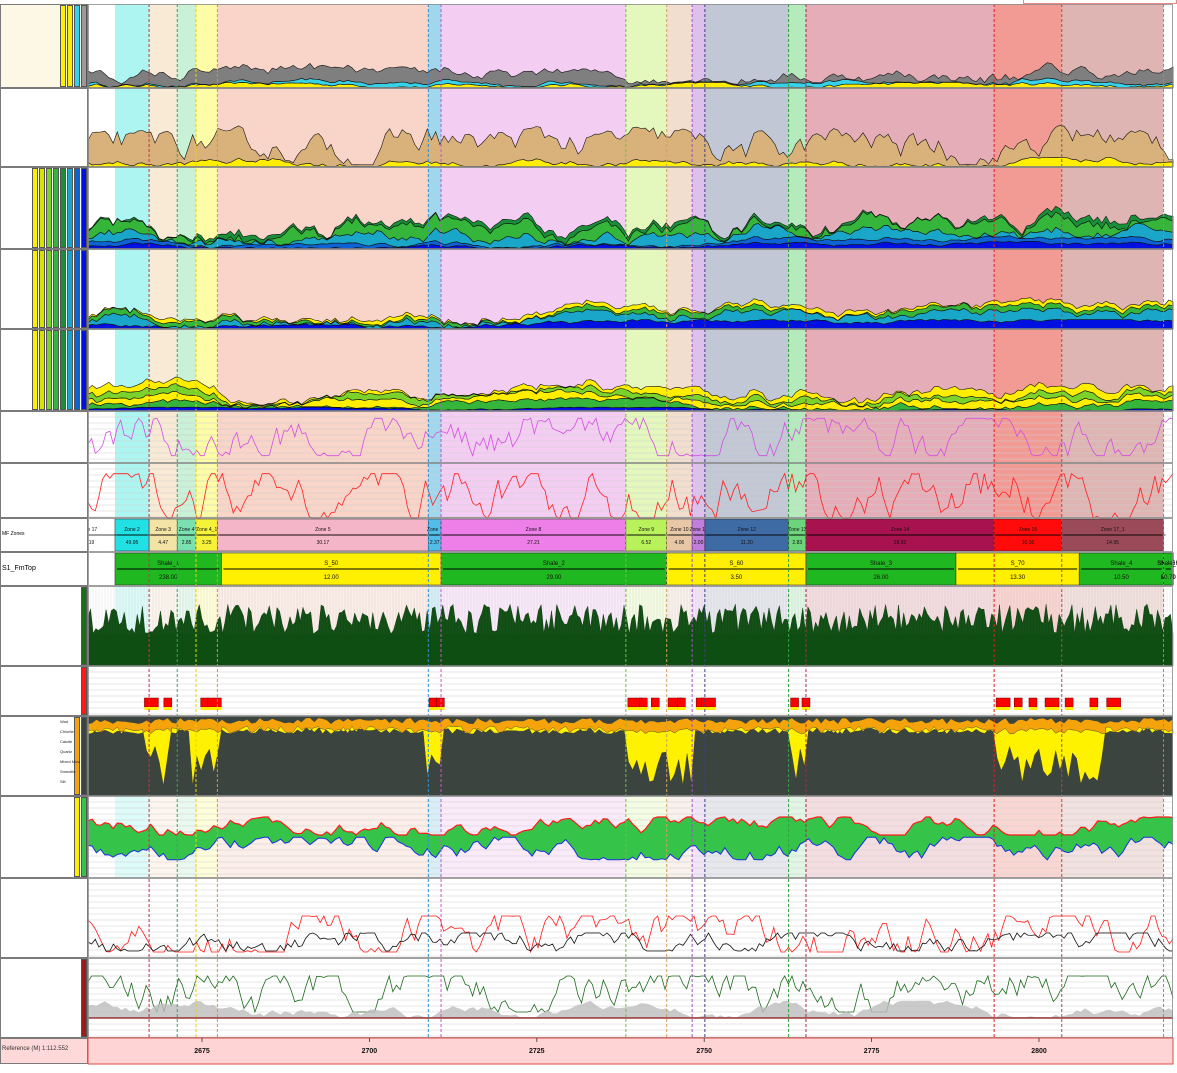  I want to click on formation-name: S_70, so click(1018, 564).